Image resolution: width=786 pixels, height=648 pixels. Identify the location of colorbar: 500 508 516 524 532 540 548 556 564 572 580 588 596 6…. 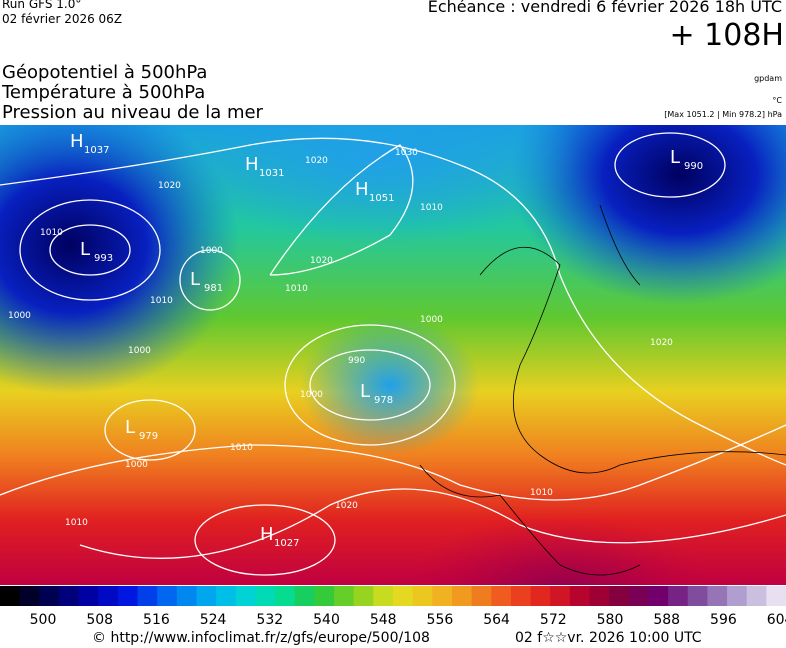
(393, 607).